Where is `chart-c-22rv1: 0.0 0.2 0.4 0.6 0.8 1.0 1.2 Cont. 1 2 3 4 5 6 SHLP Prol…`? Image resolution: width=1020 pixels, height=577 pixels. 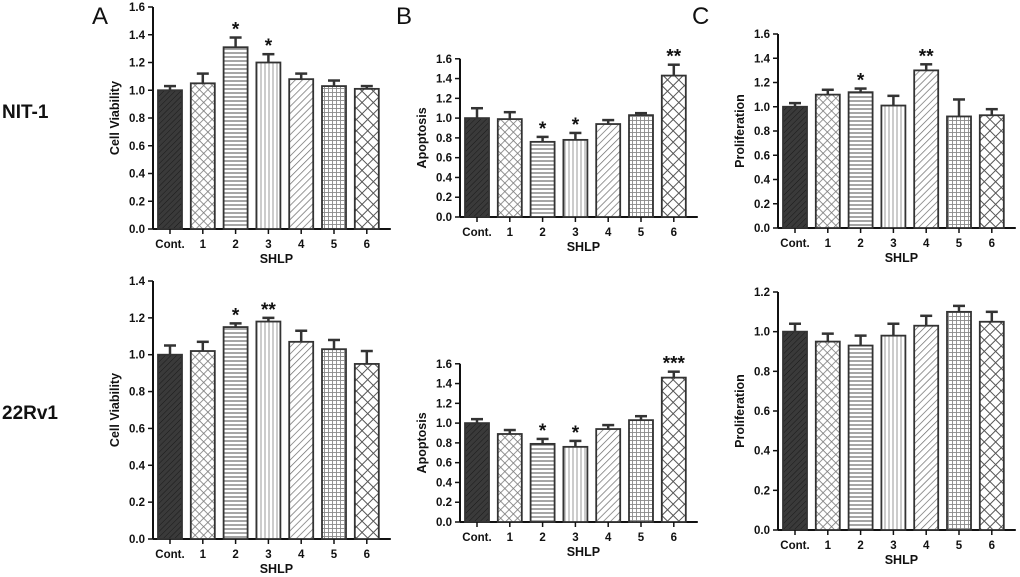 chart-c-22rv1: 0.0 0.2 0.4 0.6 0.8 1.0 1.2 Cont. 1 2 3 4 5 6 SHLP Prol… is located at coordinates (874, 427).